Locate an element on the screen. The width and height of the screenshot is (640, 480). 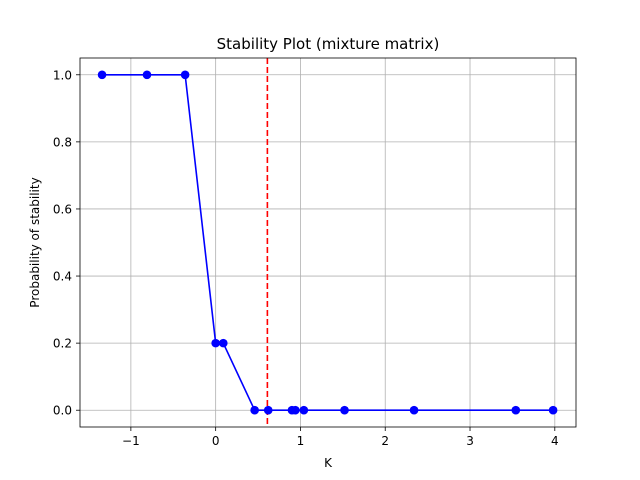
x-tick-label: −1 is located at coordinates (131, 441).